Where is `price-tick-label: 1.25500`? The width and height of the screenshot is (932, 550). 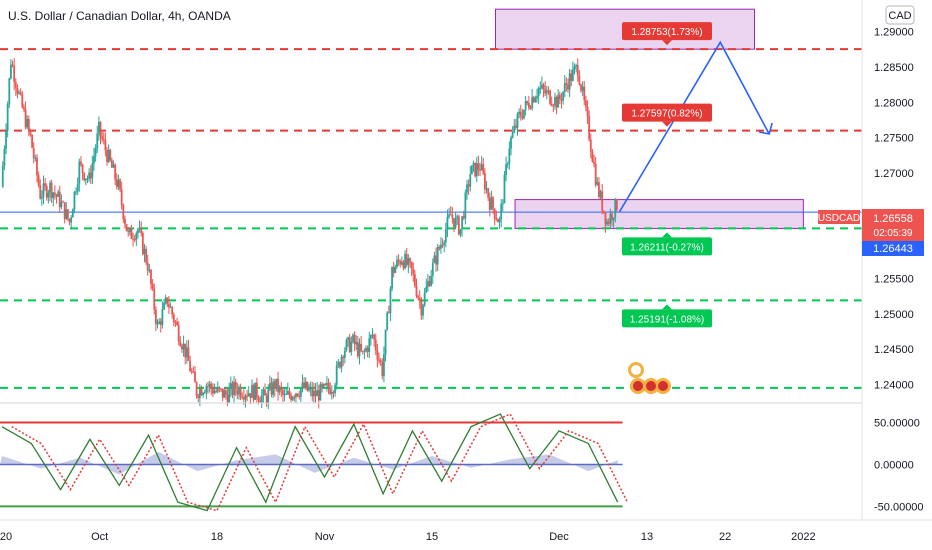
price-tick-label: 1.25500 is located at coordinates (894, 280).